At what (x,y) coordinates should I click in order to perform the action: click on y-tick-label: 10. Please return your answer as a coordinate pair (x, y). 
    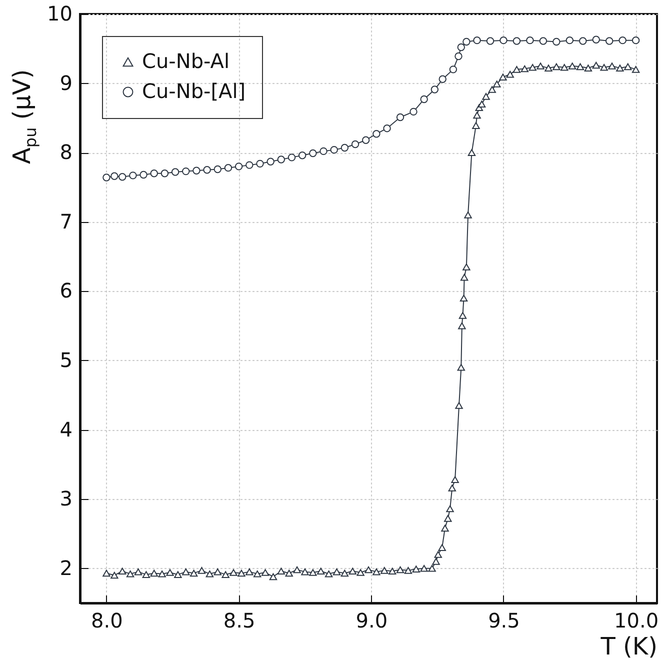
    Looking at the image, I should click on (59, 14).